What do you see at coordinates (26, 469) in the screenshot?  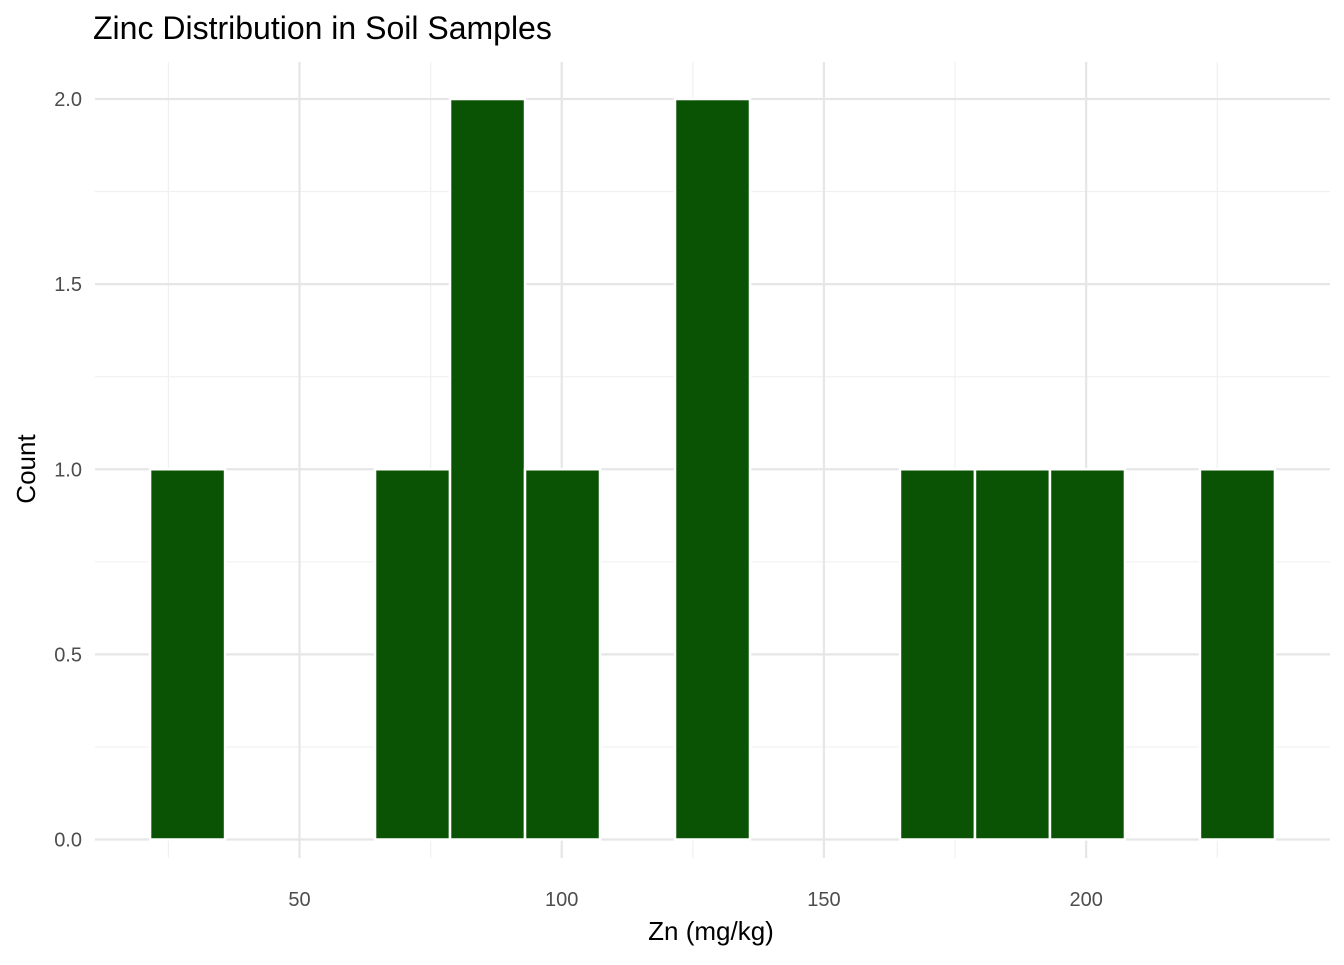 I see `y-axis-title: Count` at bounding box center [26, 469].